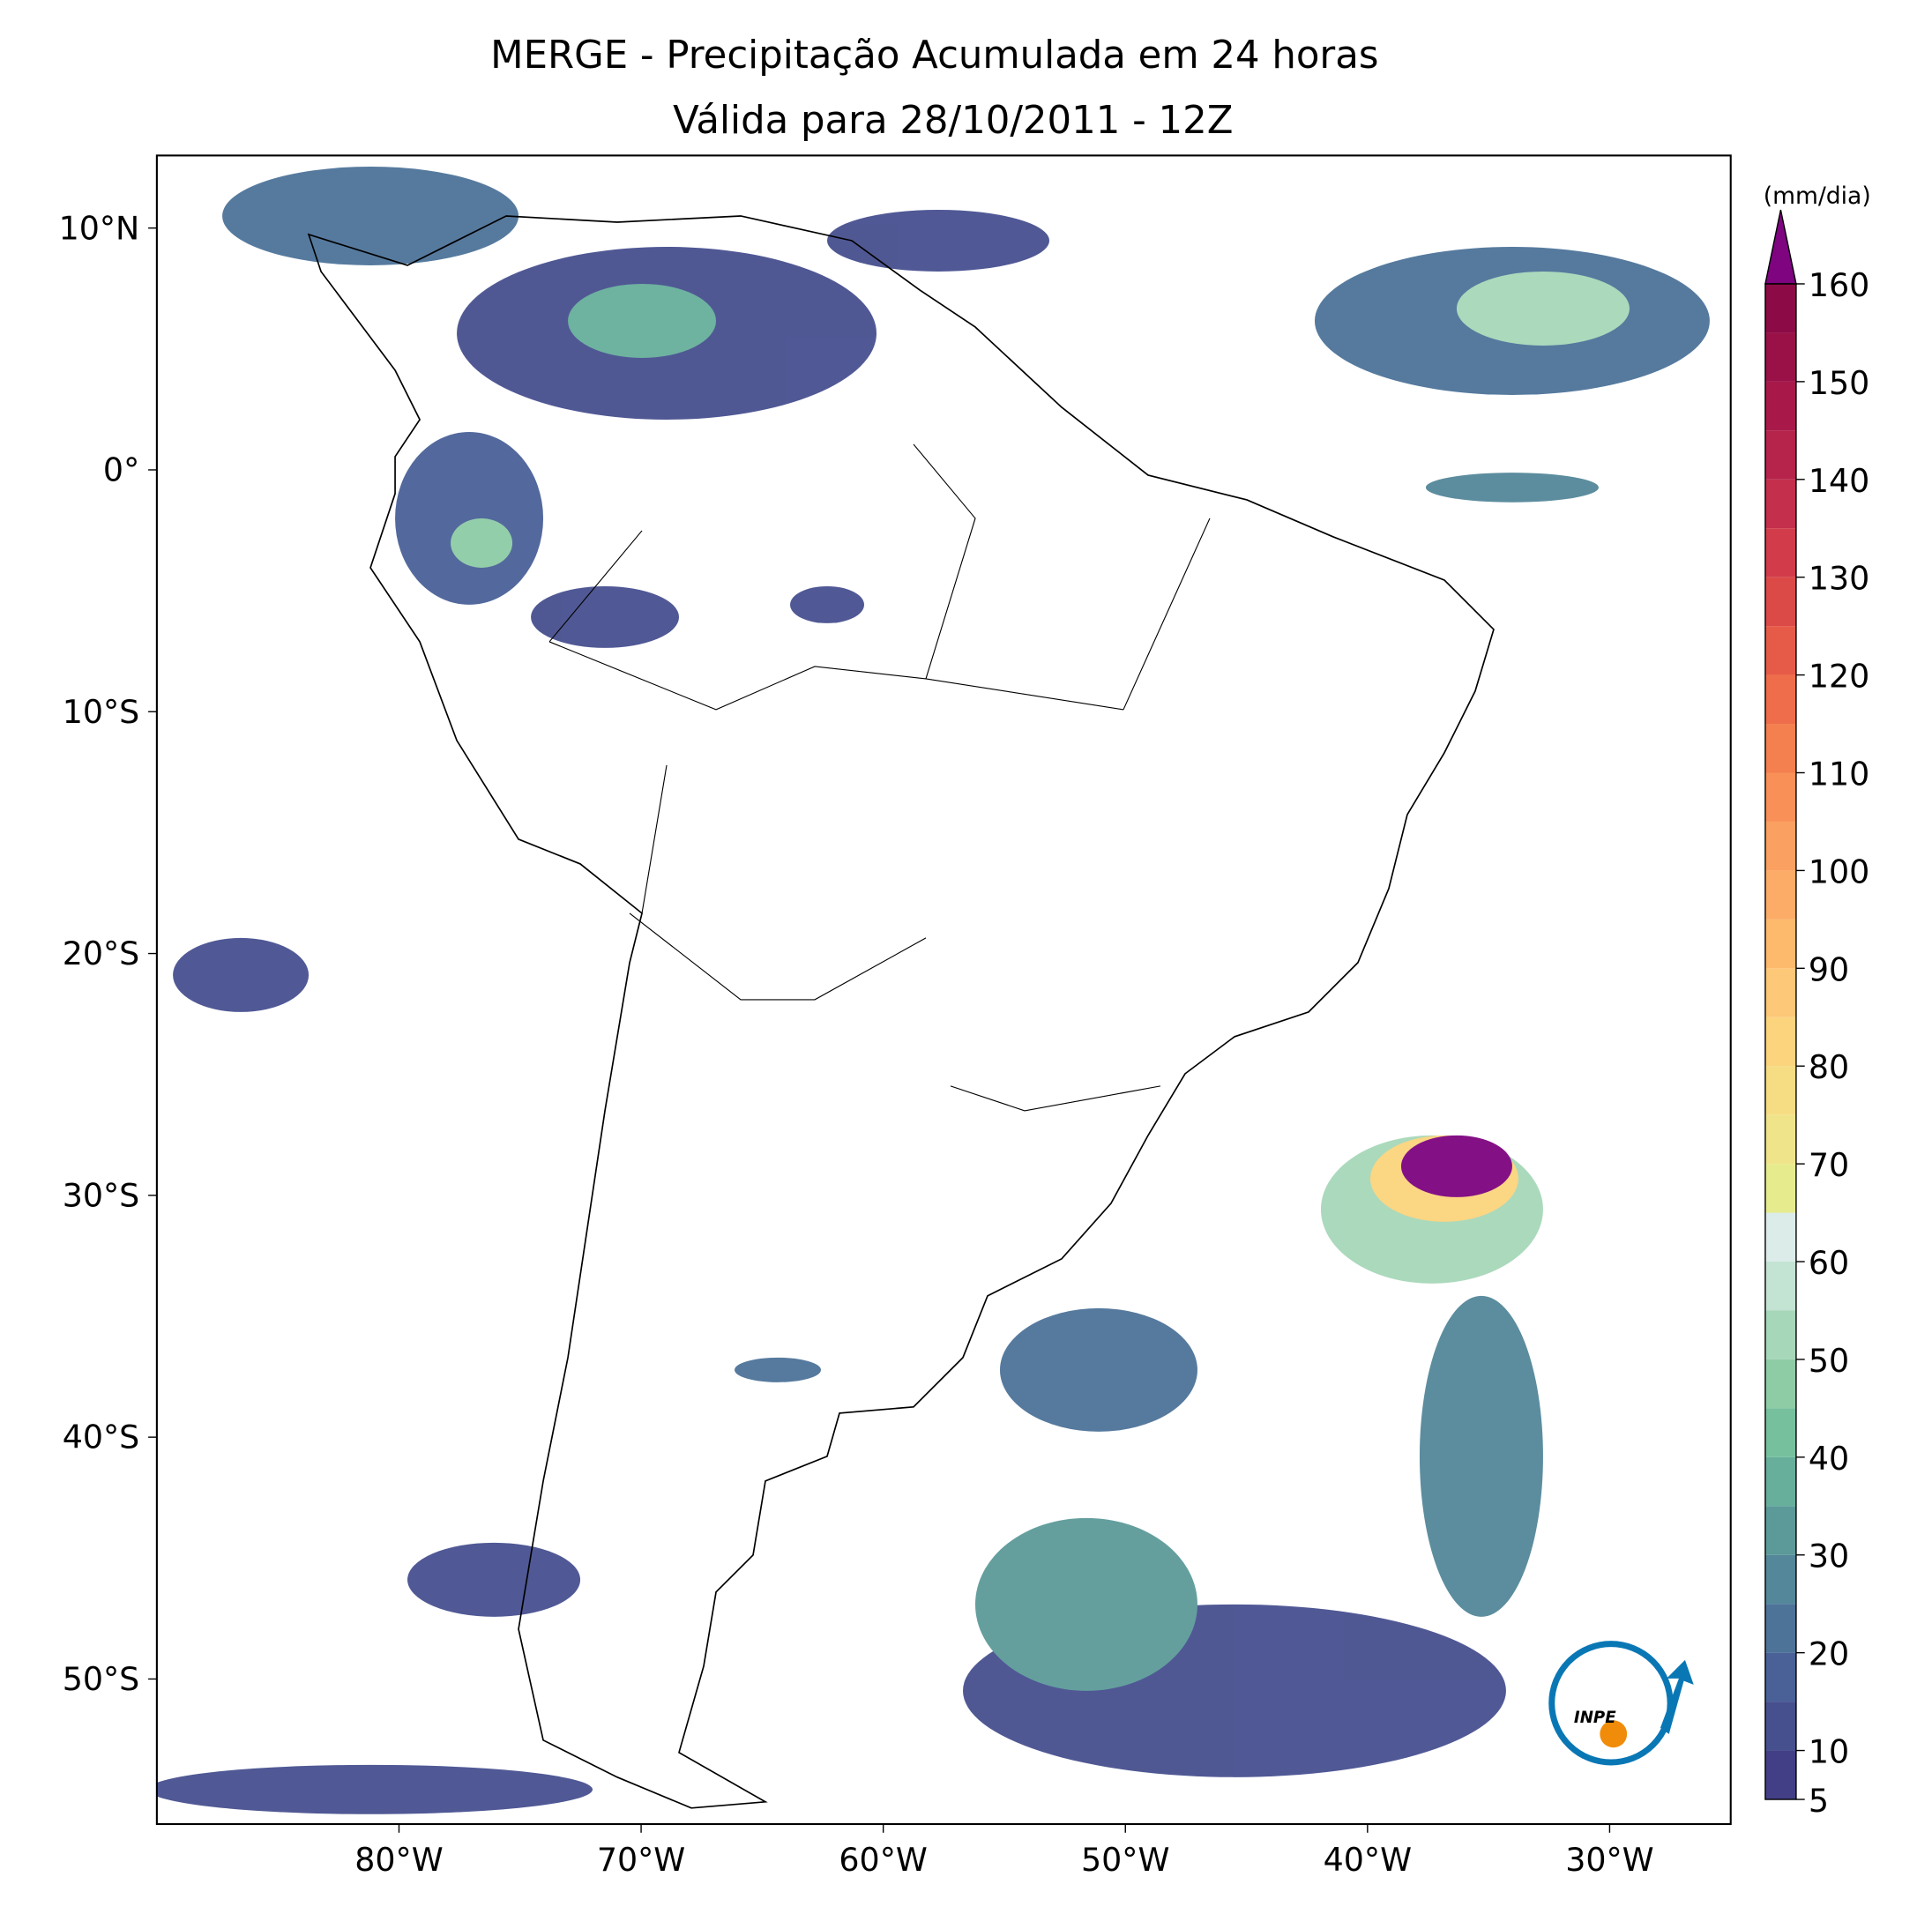  Describe the element at coordinates (1839, 774) in the screenshot. I see `colorbar-tick-label: 110` at that location.